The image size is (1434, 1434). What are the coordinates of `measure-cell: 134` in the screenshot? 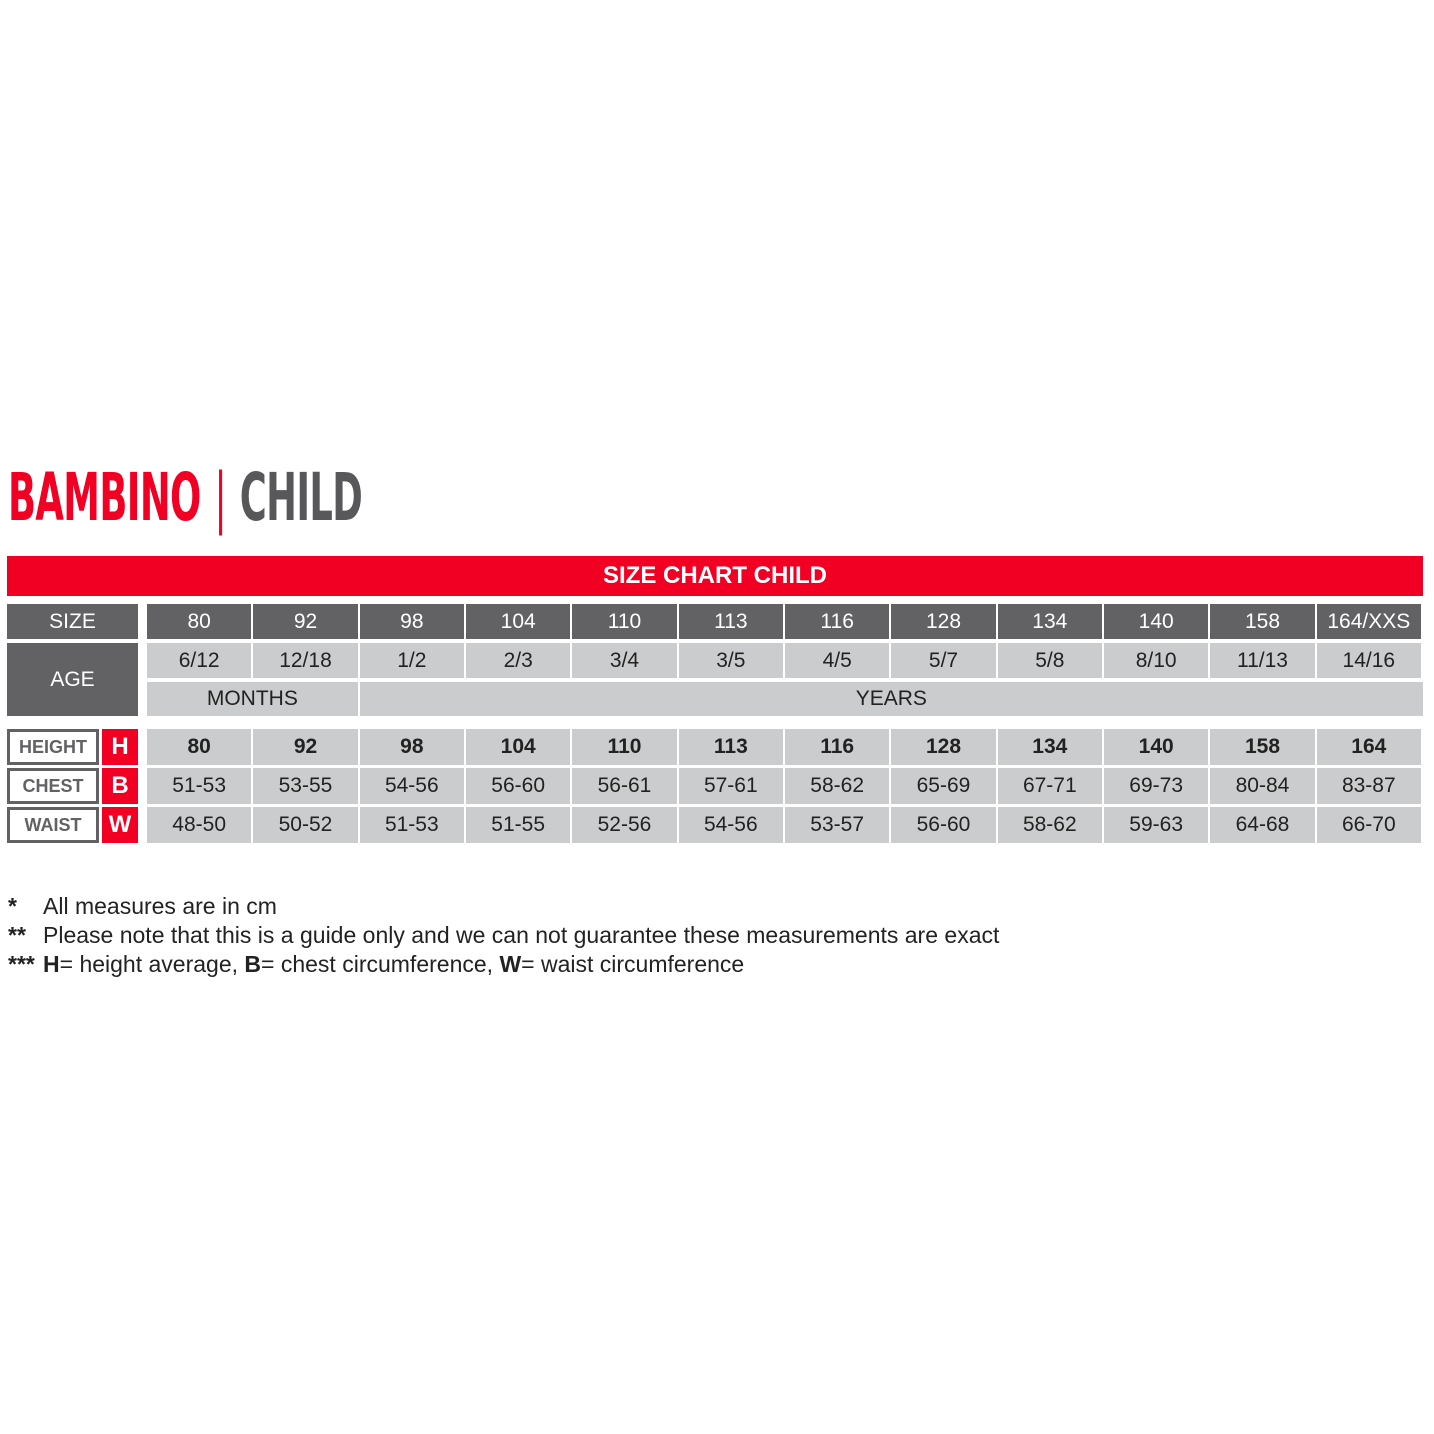 It's located at (1049, 747).